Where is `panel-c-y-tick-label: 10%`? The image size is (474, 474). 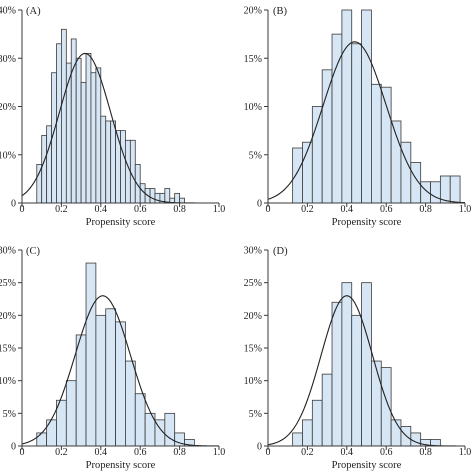 panel-c-y-tick-label: 10% is located at coordinates (8, 381).